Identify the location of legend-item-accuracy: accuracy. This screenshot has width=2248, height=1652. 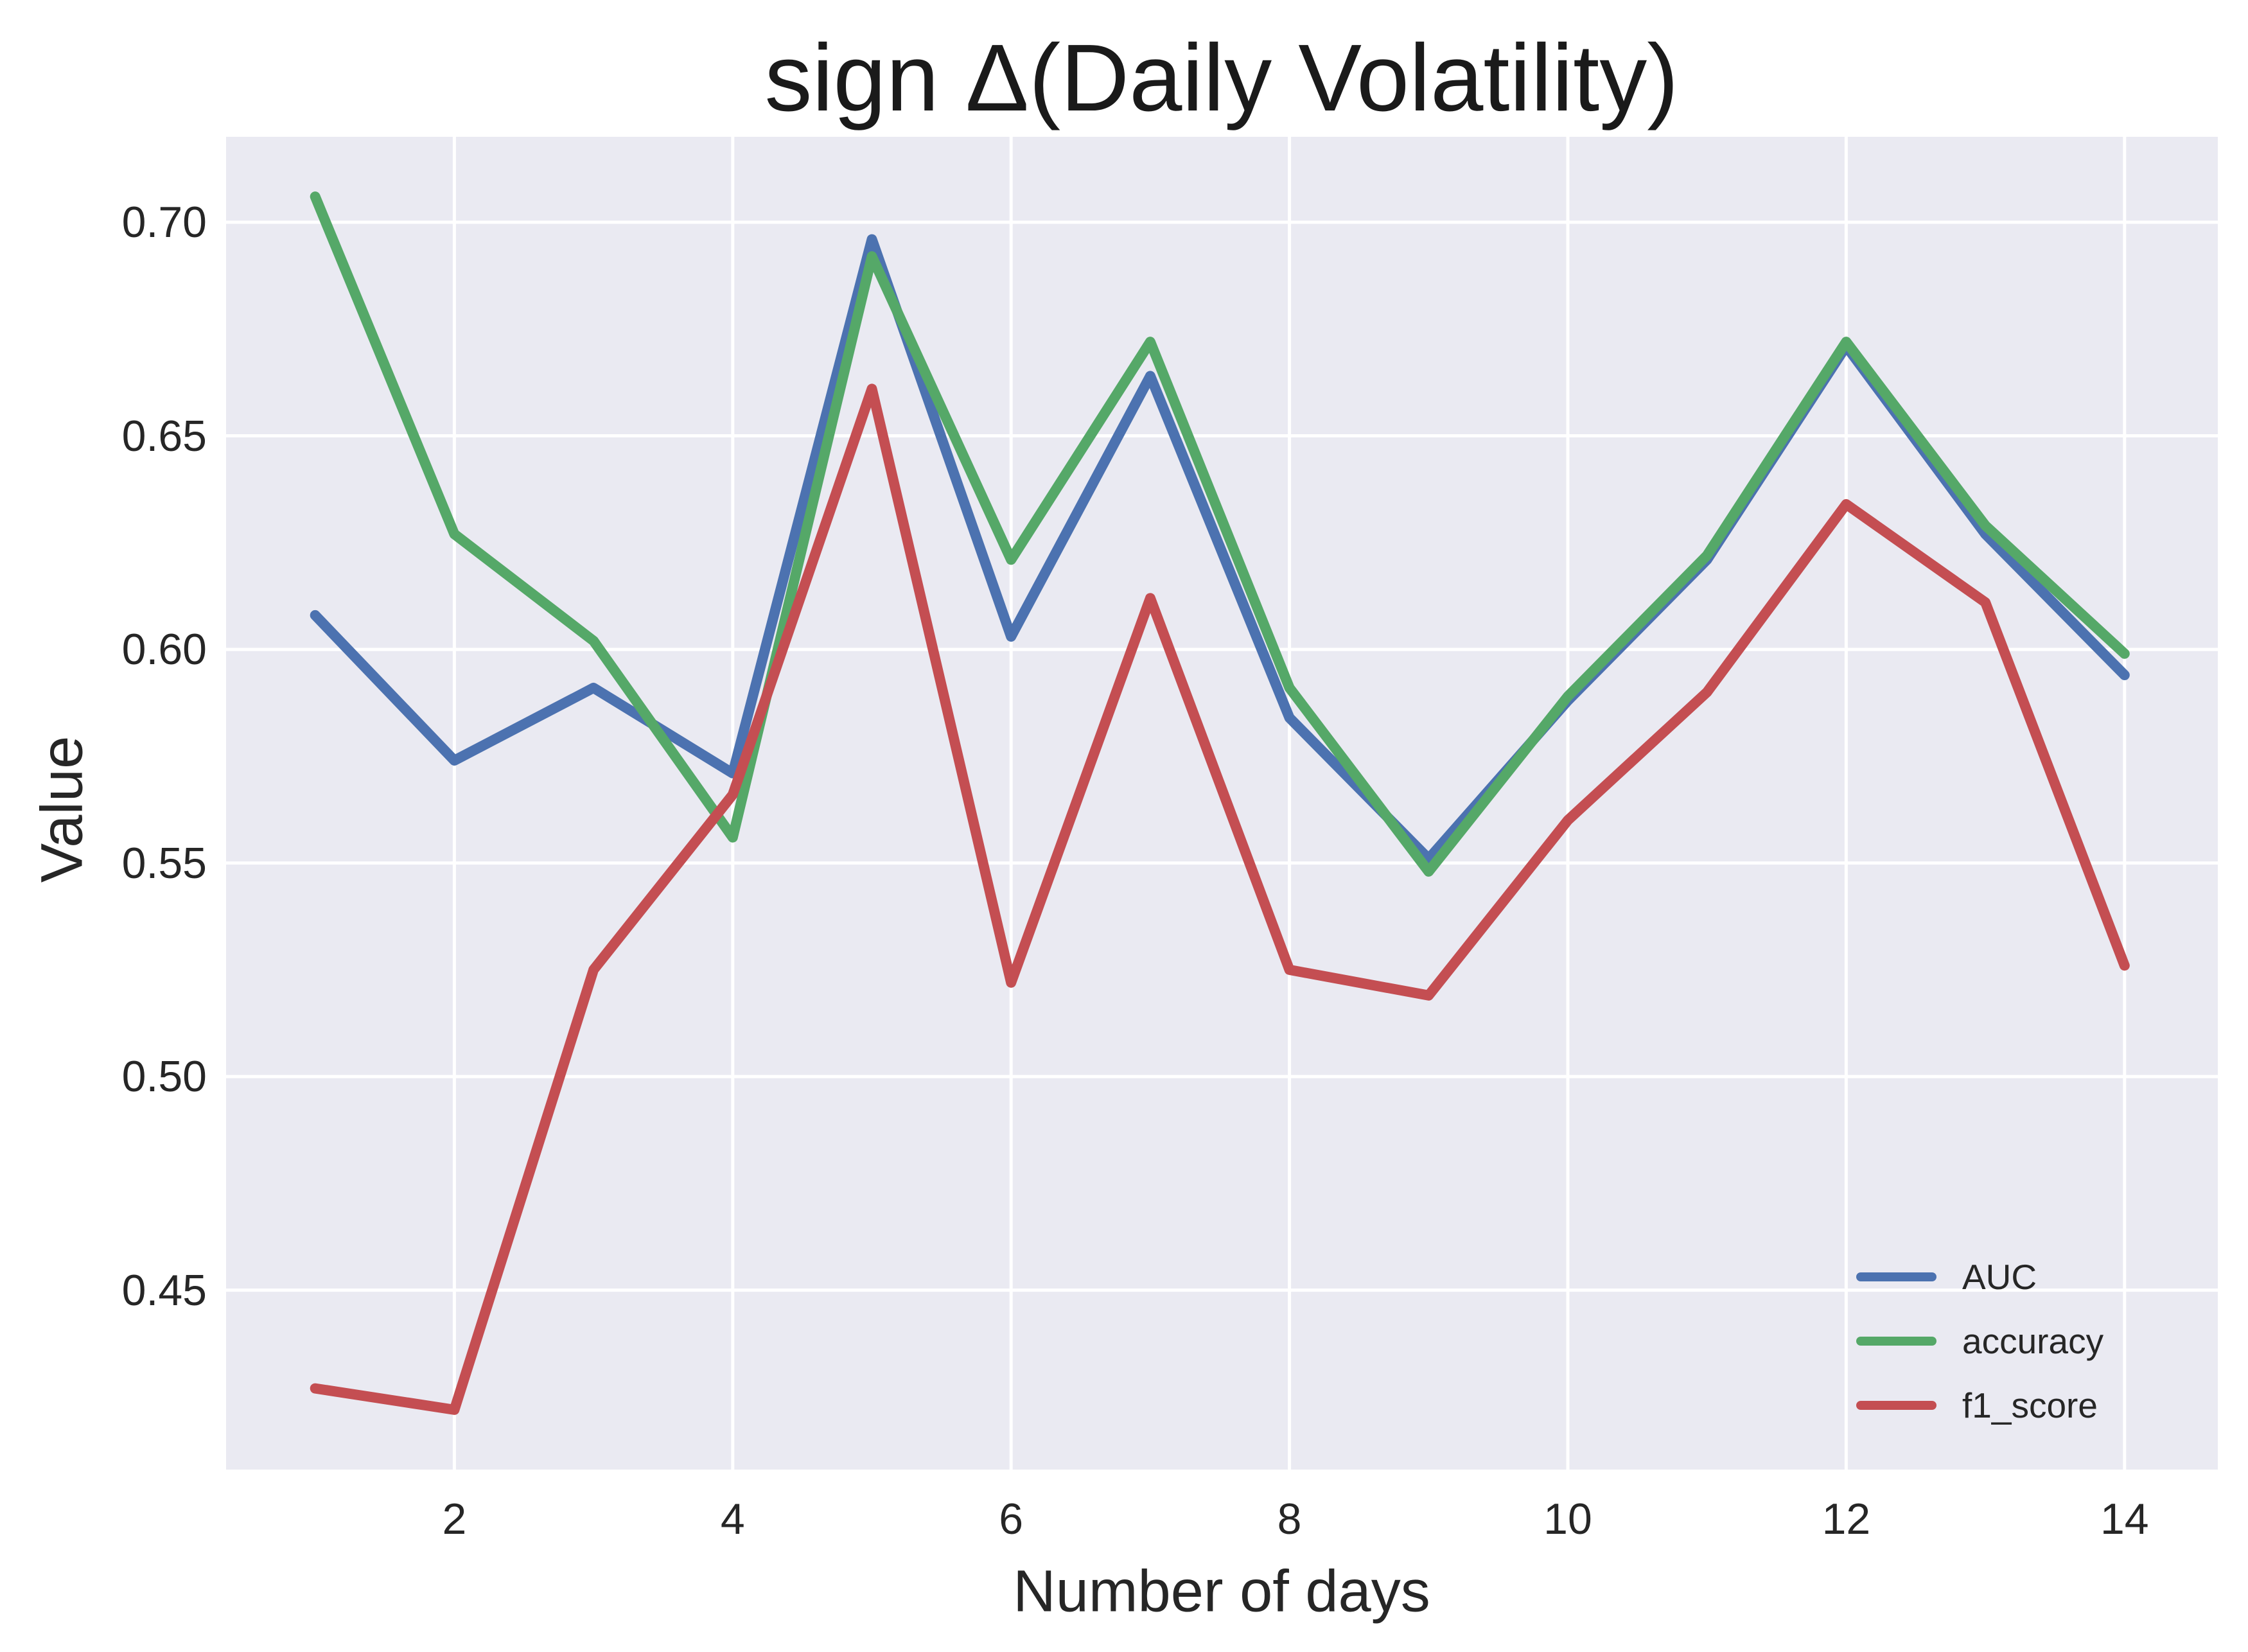
(1979, 1341).